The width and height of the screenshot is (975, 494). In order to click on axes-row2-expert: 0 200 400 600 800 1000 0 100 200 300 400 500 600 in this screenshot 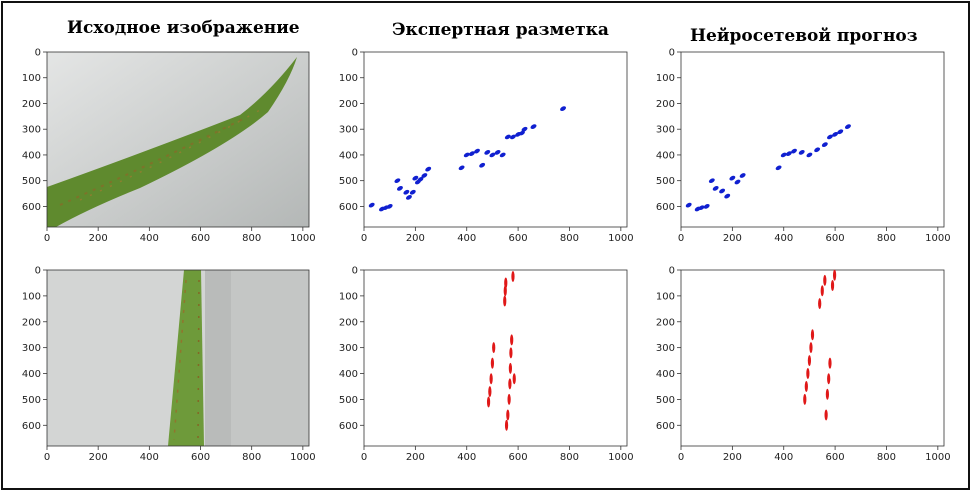, I will do `click(486, 365)`.